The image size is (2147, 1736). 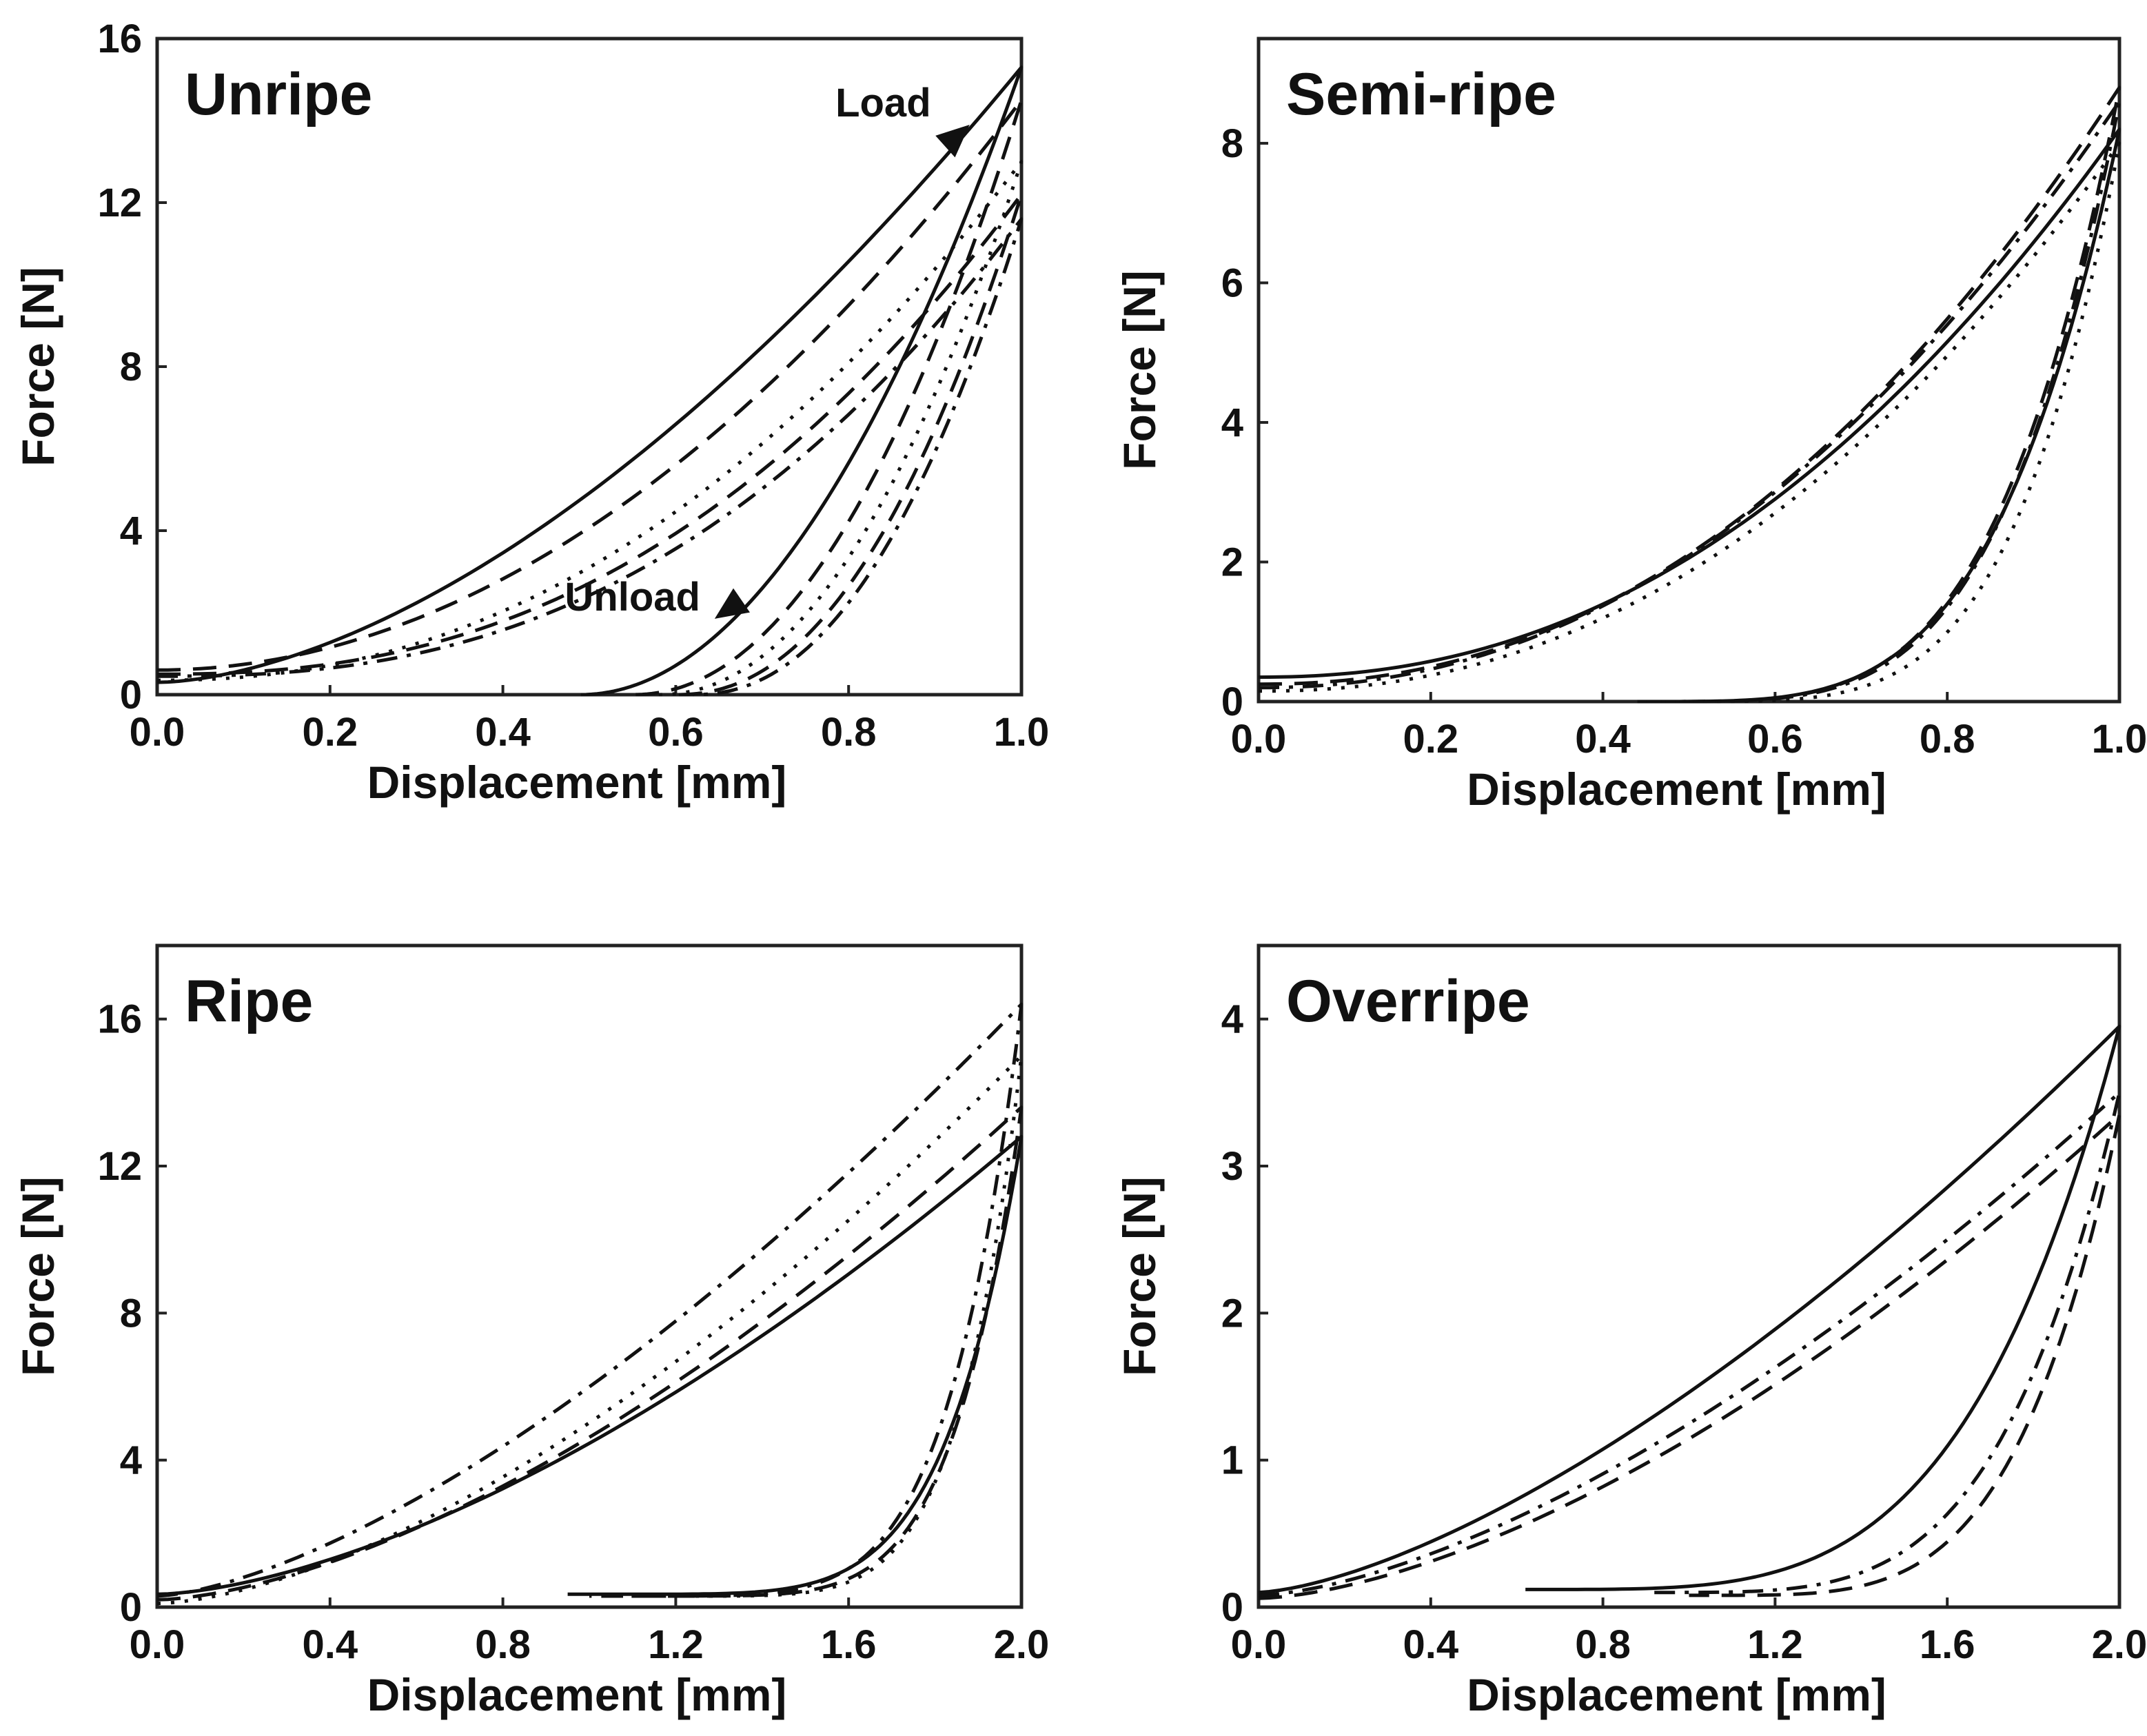 I want to click on panel-1-x-axis-label: Displacement [mm], so click(x=577, y=782).